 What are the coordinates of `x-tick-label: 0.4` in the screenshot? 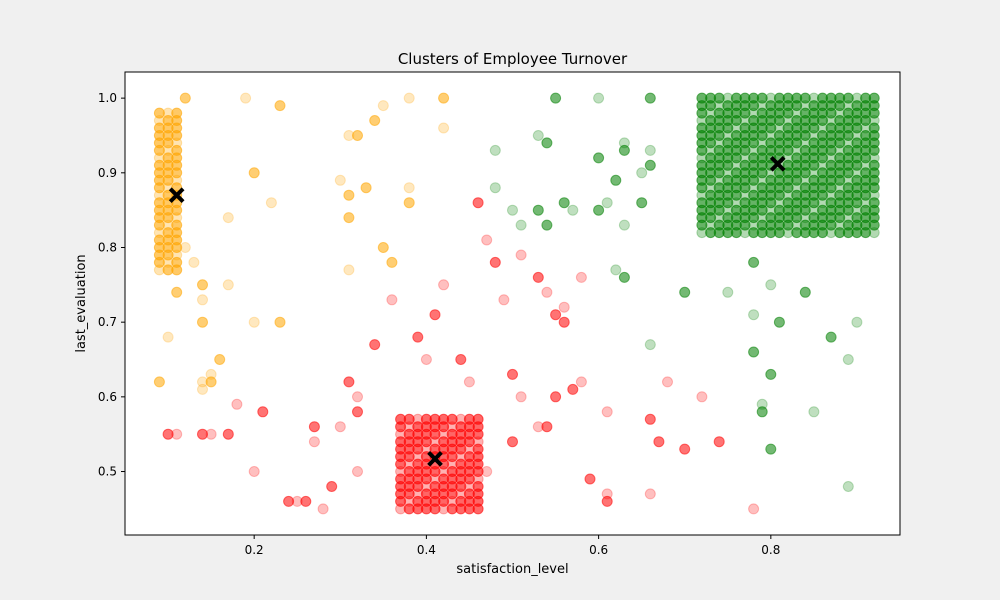 It's located at (426, 550).